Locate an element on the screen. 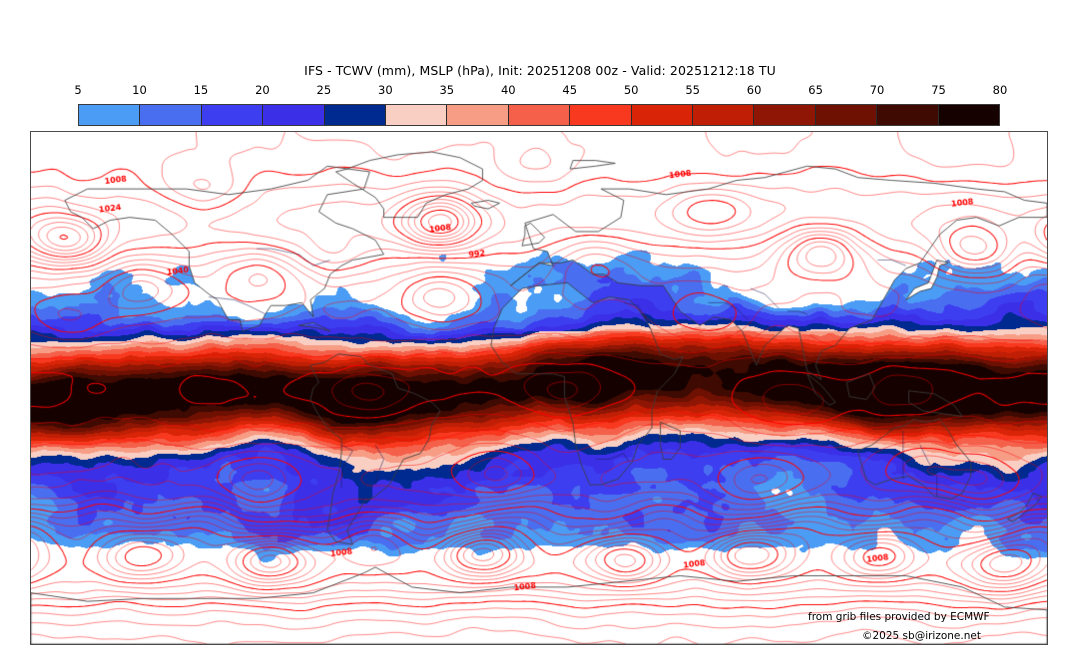  colorbar-tick-30: 30 is located at coordinates (385, 90).